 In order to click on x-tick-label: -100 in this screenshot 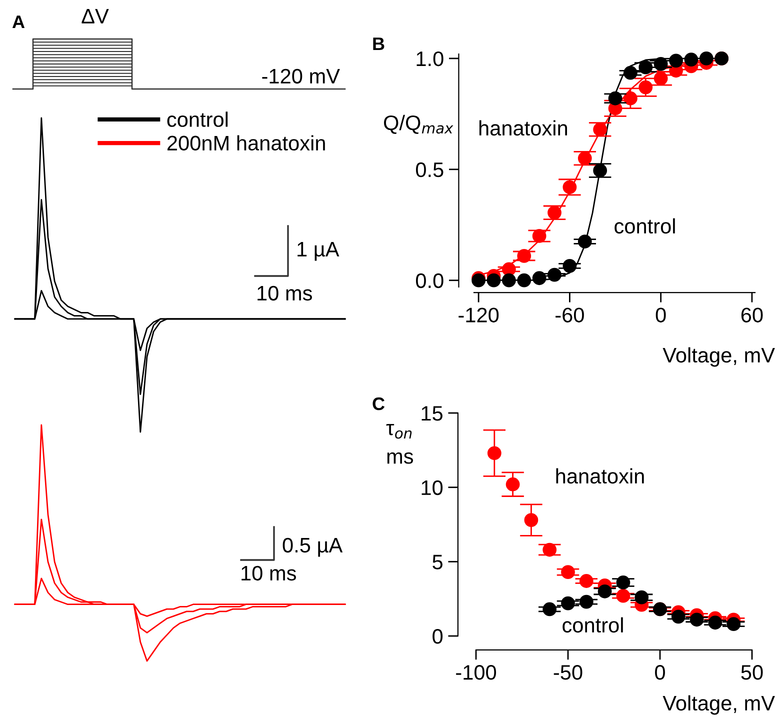, I will do `click(476, 672)`.